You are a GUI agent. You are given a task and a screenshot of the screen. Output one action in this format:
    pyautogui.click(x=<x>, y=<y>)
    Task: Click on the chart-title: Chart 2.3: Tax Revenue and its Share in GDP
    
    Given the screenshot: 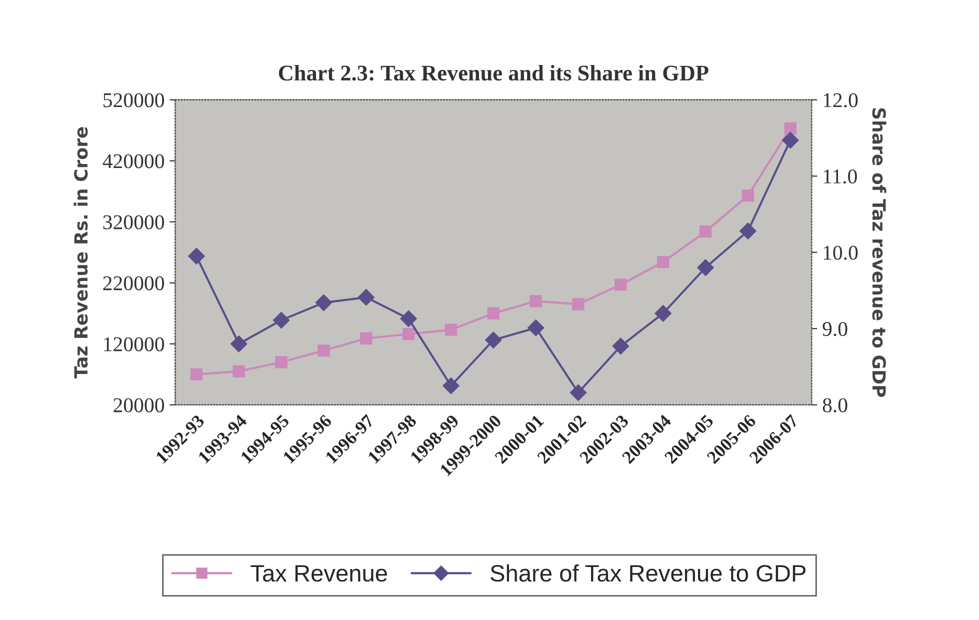 What is the action you would take?
    pyautogui.click(x=493, y=72)
    